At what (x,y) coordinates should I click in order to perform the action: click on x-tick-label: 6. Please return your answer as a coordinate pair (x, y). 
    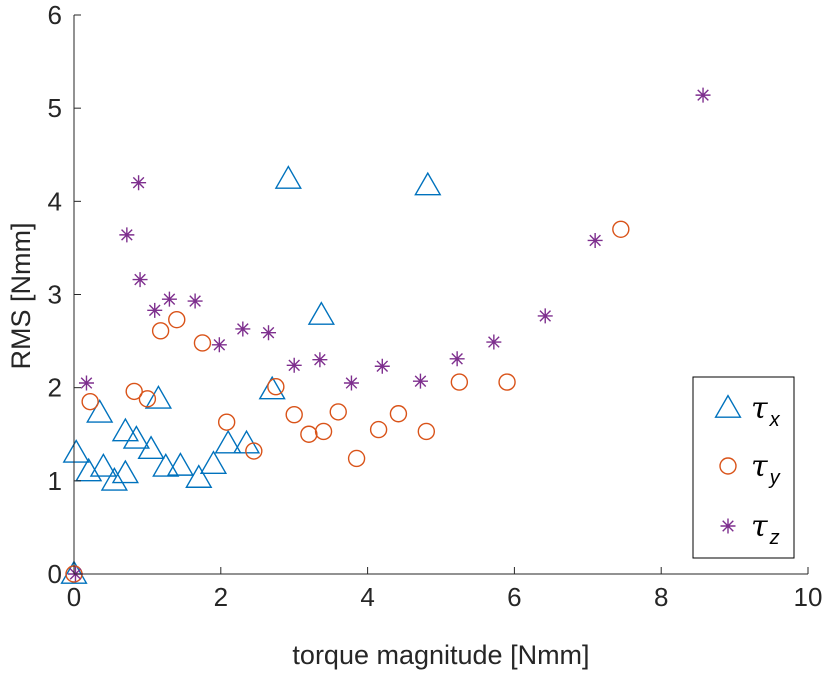
    Looking at the image, I should click on (514, 597).